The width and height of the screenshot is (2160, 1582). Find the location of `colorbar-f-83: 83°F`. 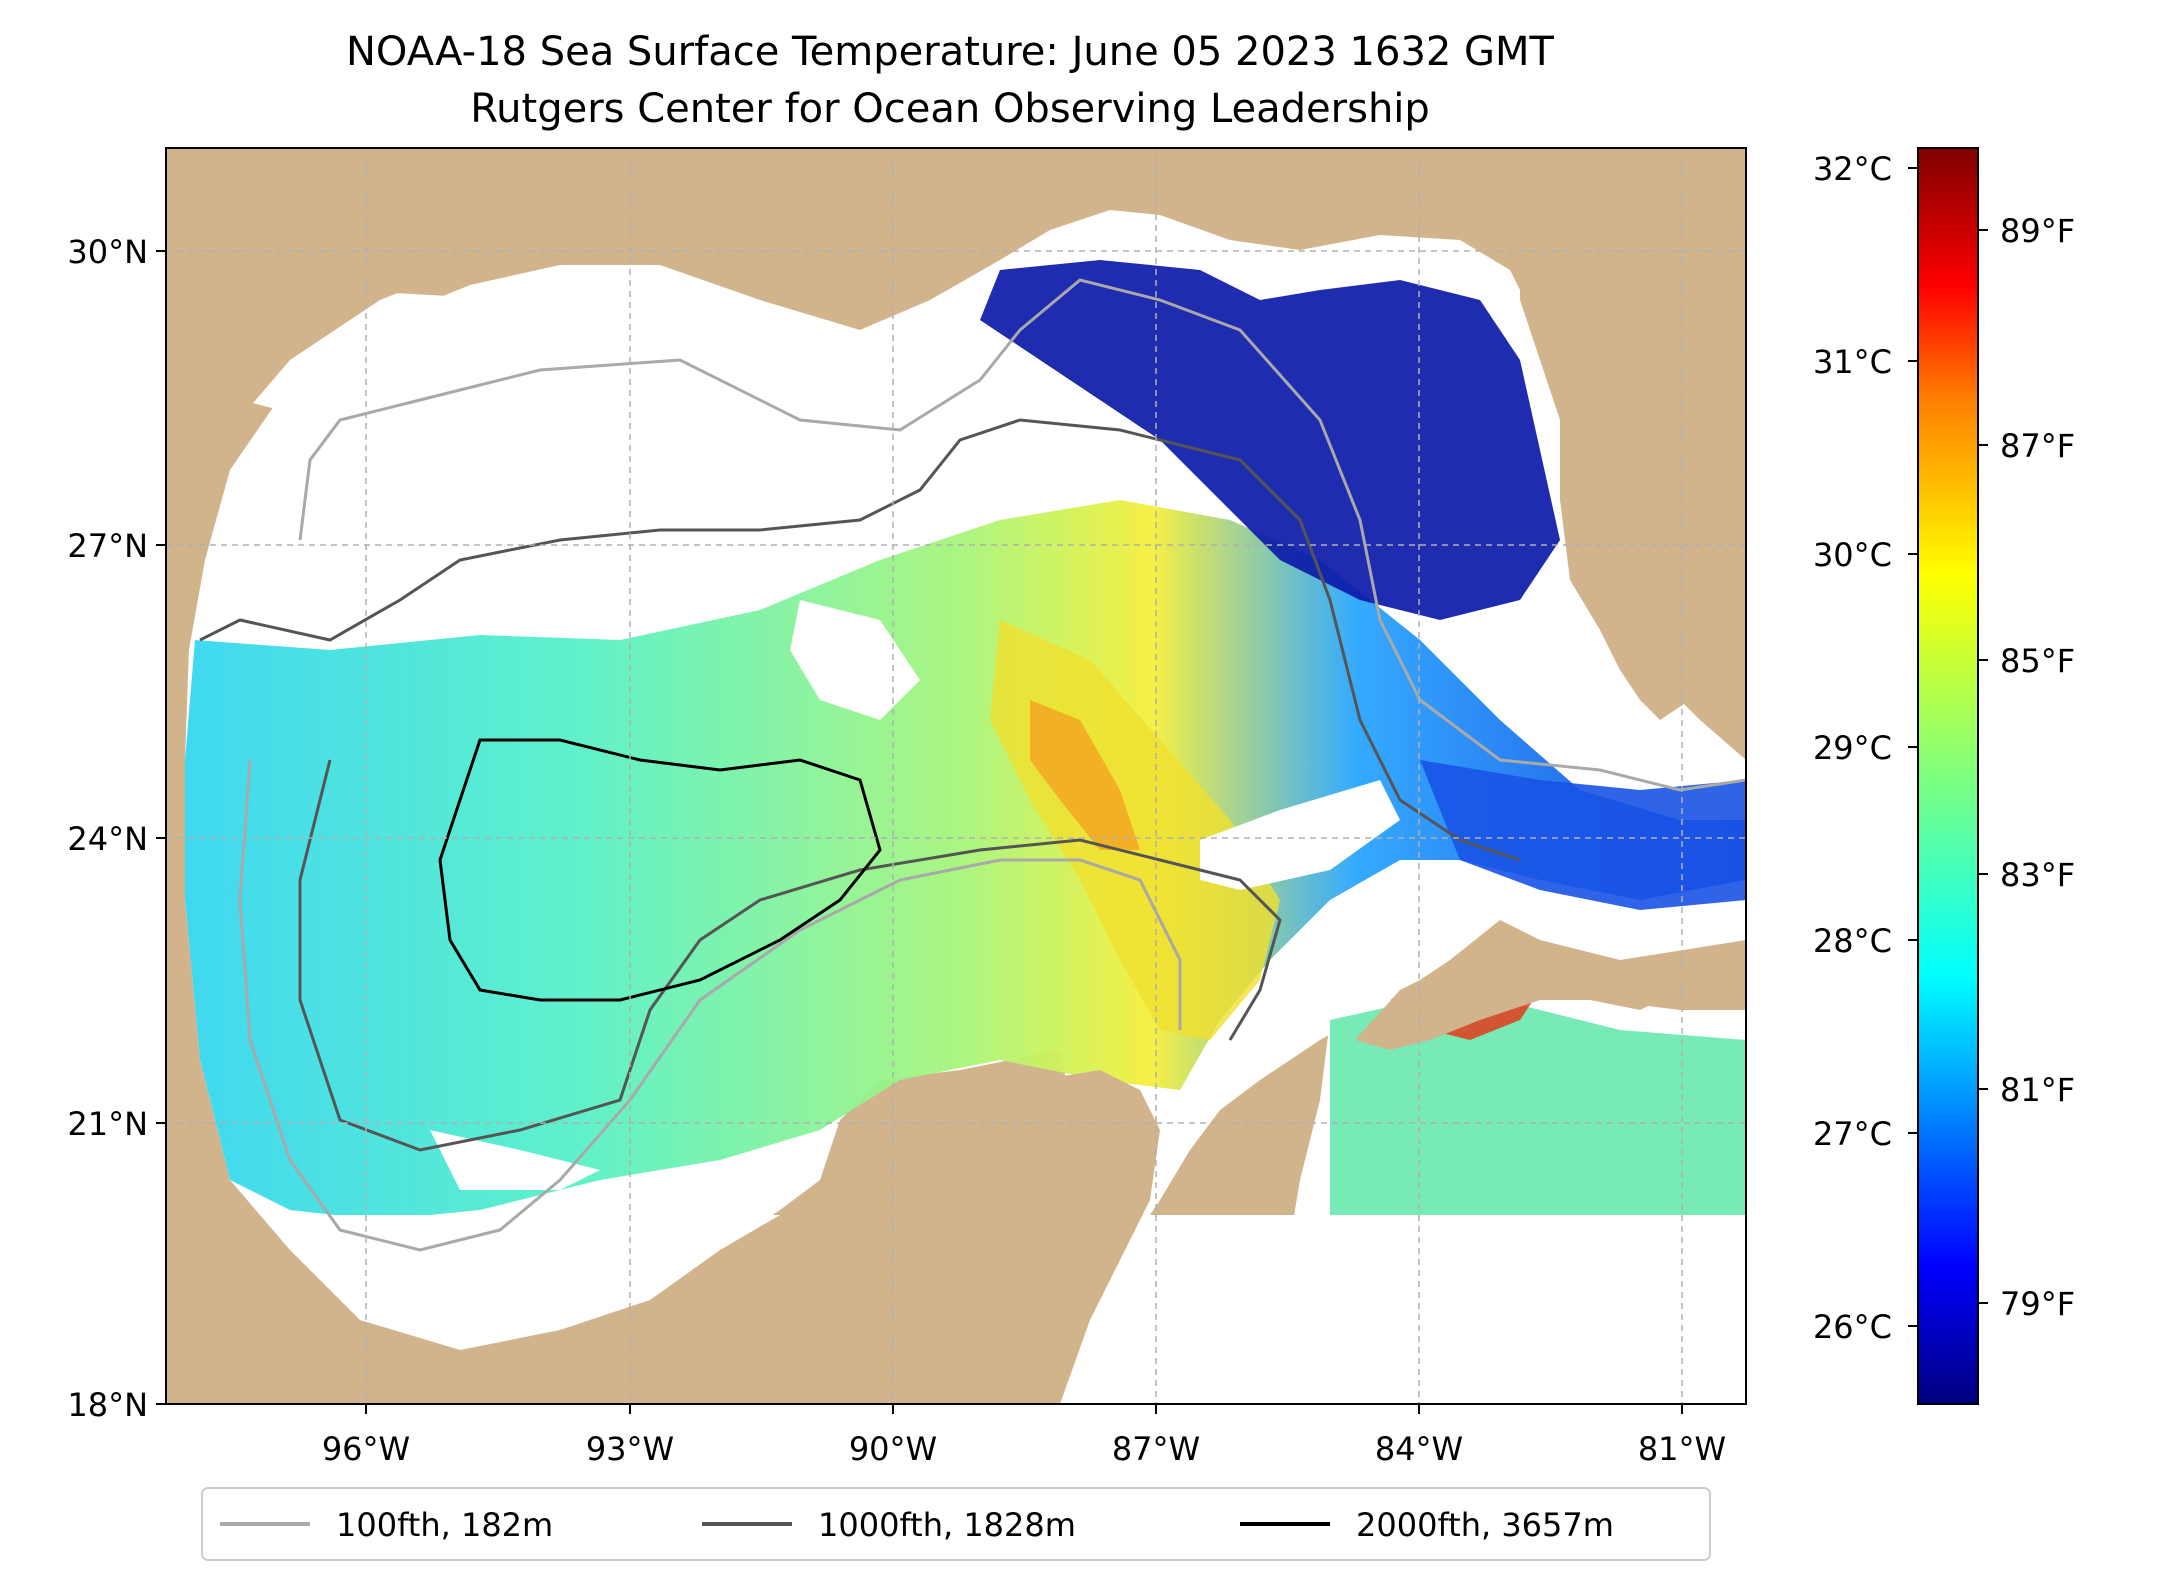

colorbar-f-83: 83°F is located at coordinates (2037, 875).